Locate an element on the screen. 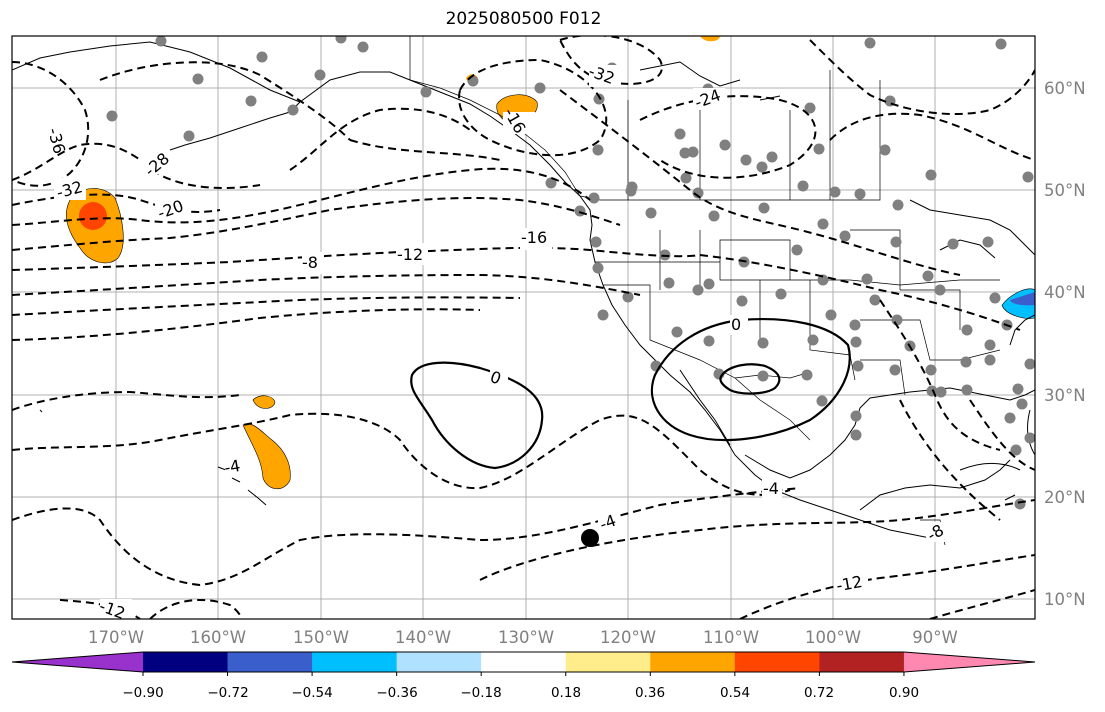 The image size is (1105, 712). lon-label-100w: 100°W is located at coordinates (833, 637).